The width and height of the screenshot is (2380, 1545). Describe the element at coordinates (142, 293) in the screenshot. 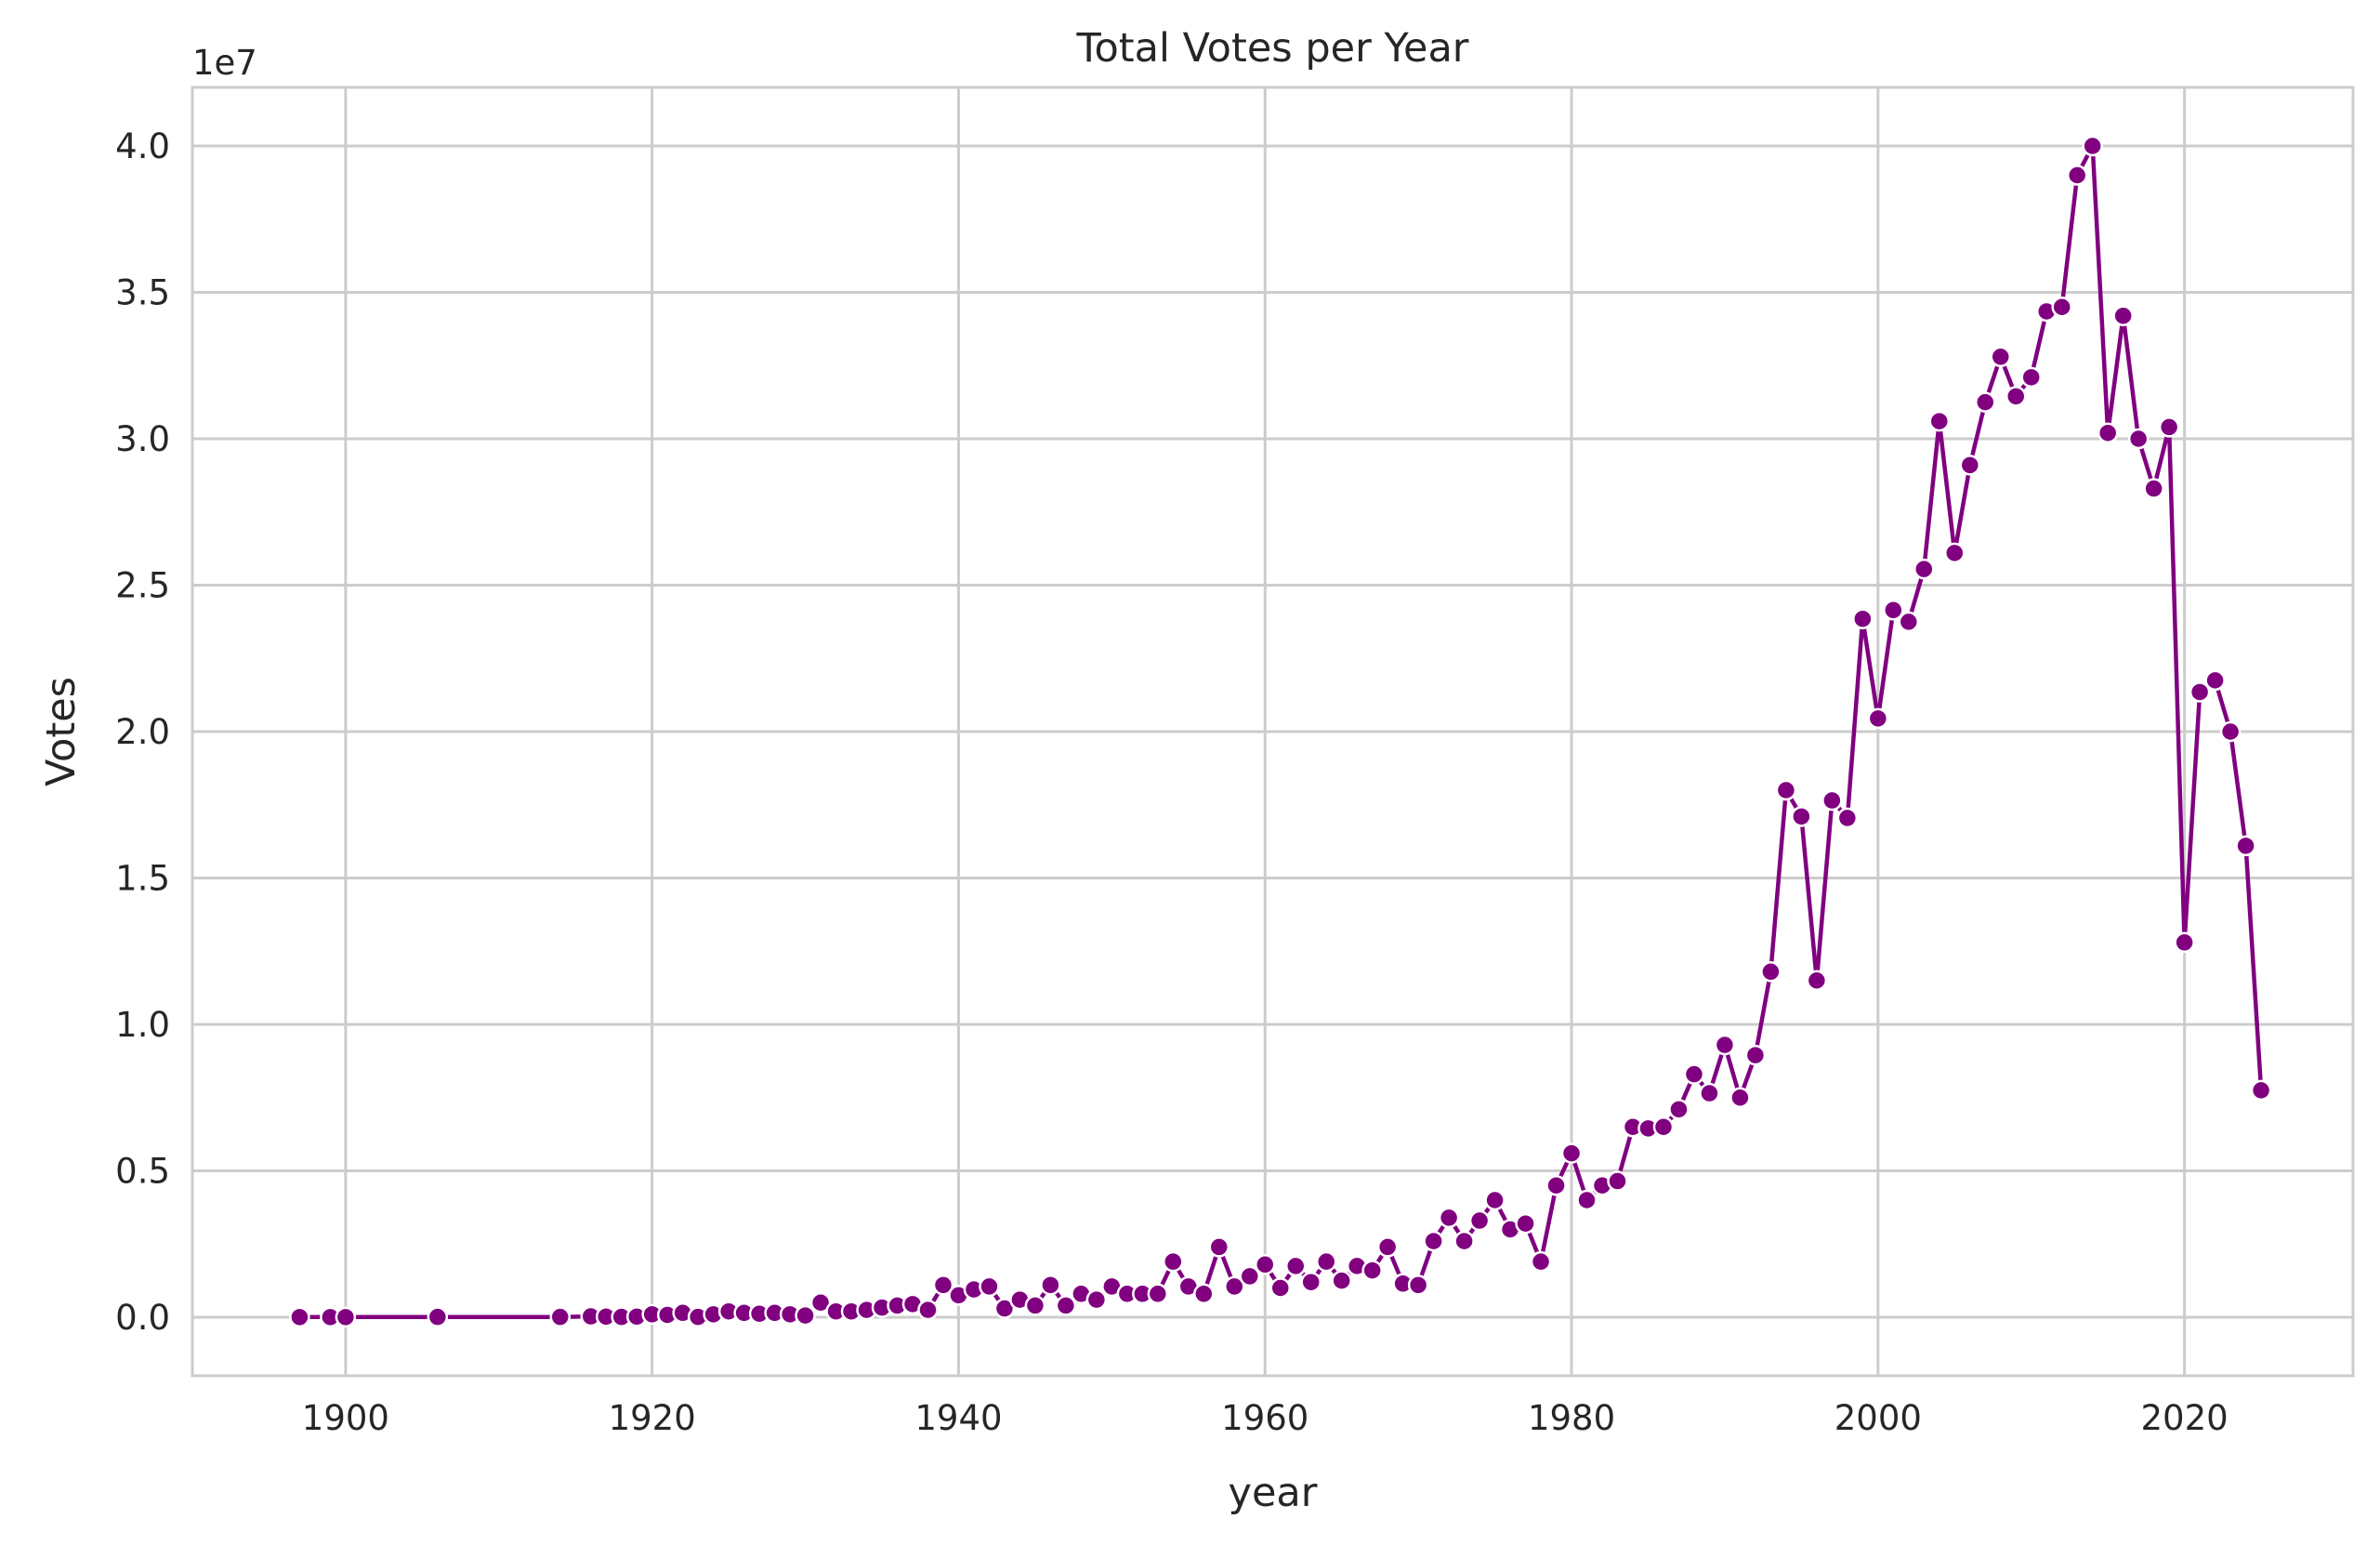

I see `y-tick-label: 3.5` at that location.